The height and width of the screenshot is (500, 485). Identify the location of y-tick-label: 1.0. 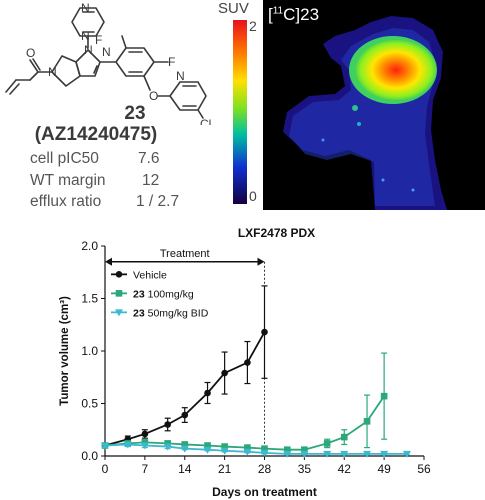
(89, 351).